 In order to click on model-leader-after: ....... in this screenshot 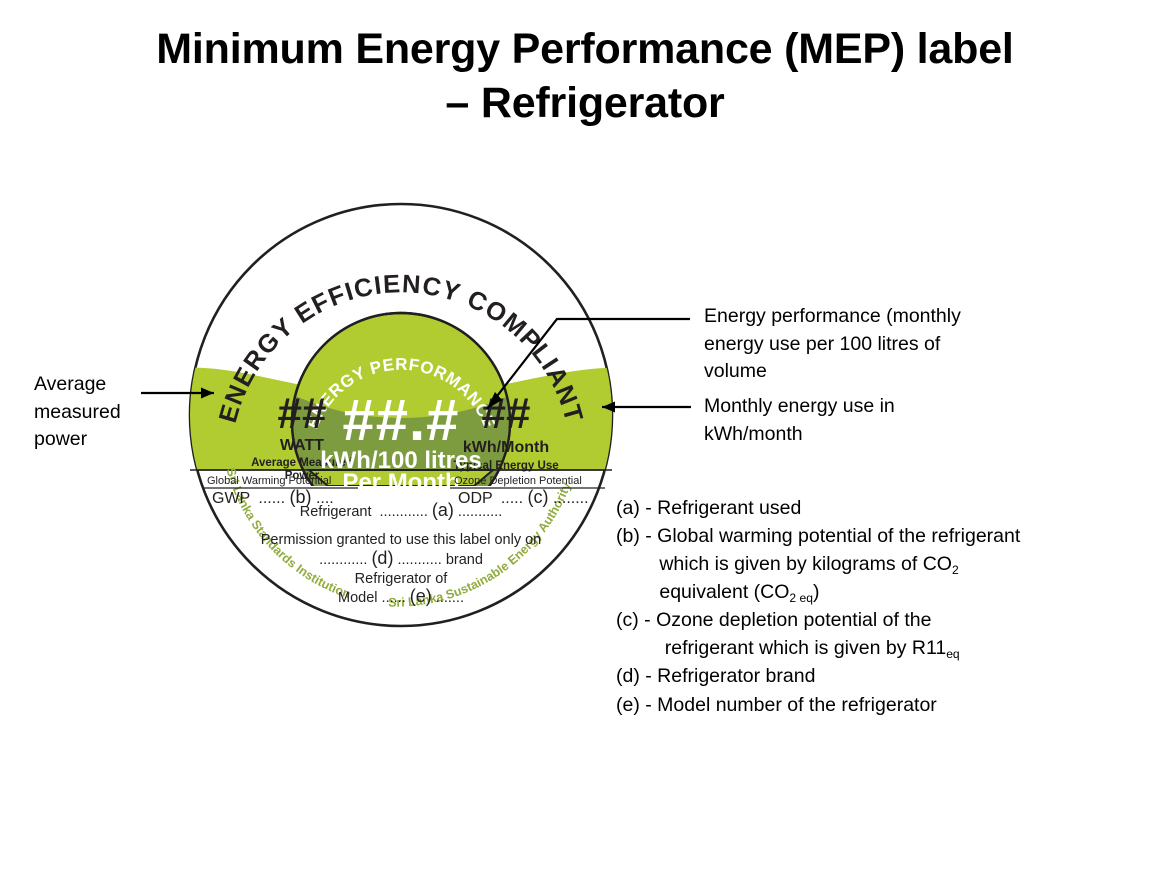, I will do `click(450, 598)`.